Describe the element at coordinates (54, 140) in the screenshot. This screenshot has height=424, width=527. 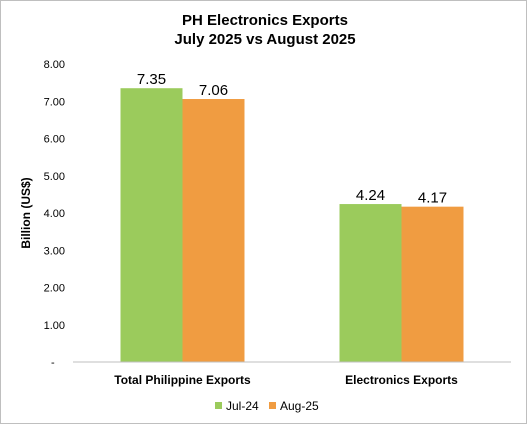
I see `y-tick-label: 6.00` at that location.